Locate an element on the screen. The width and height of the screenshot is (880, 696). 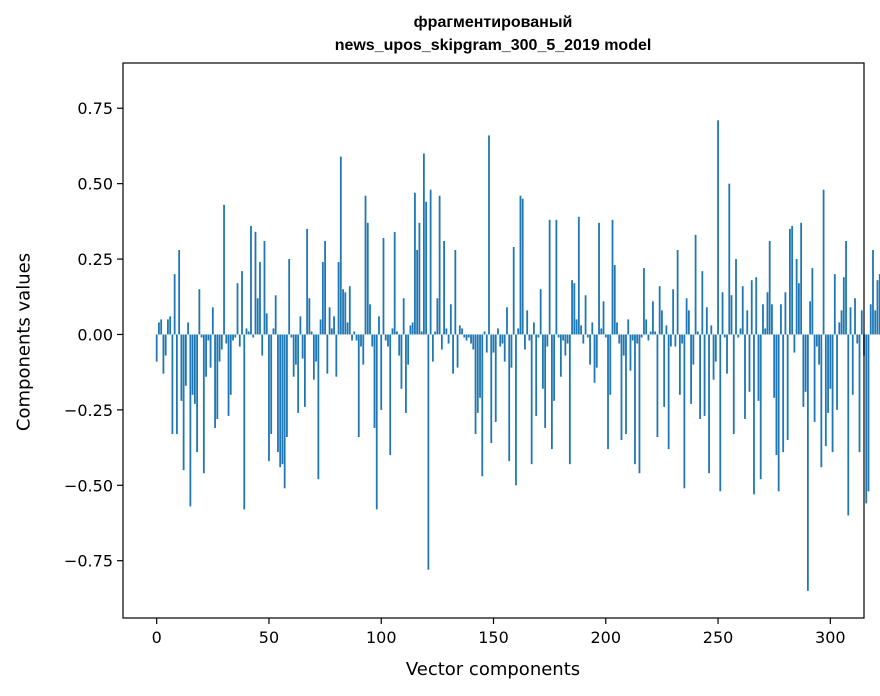
x-tick-label: 100 is located at coordinates (381, 637).